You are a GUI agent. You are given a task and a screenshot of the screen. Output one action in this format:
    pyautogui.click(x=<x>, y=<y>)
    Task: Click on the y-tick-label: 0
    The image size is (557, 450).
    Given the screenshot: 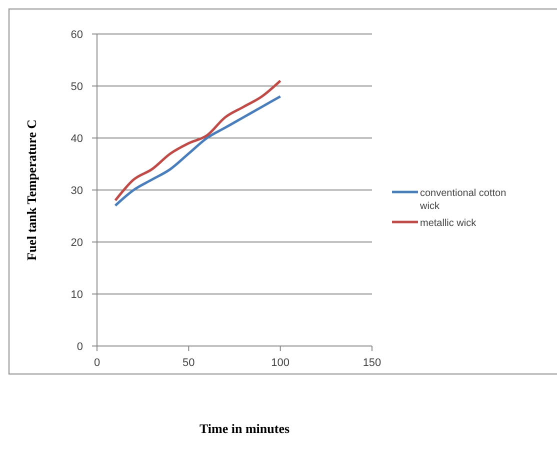 What is the action you would take?
    pyautogui.click(x=79, y=347)
    